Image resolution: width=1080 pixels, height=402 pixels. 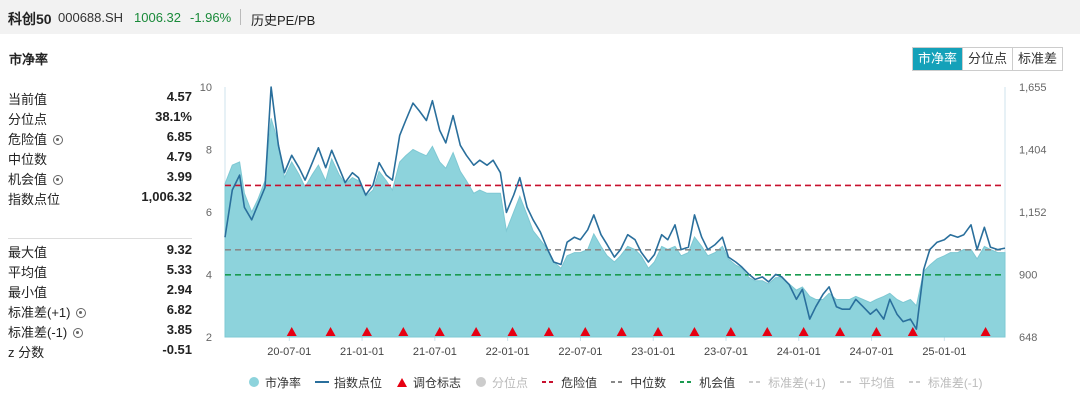 I want to click on stat-value: 2.94, so click(x=179, y=289).